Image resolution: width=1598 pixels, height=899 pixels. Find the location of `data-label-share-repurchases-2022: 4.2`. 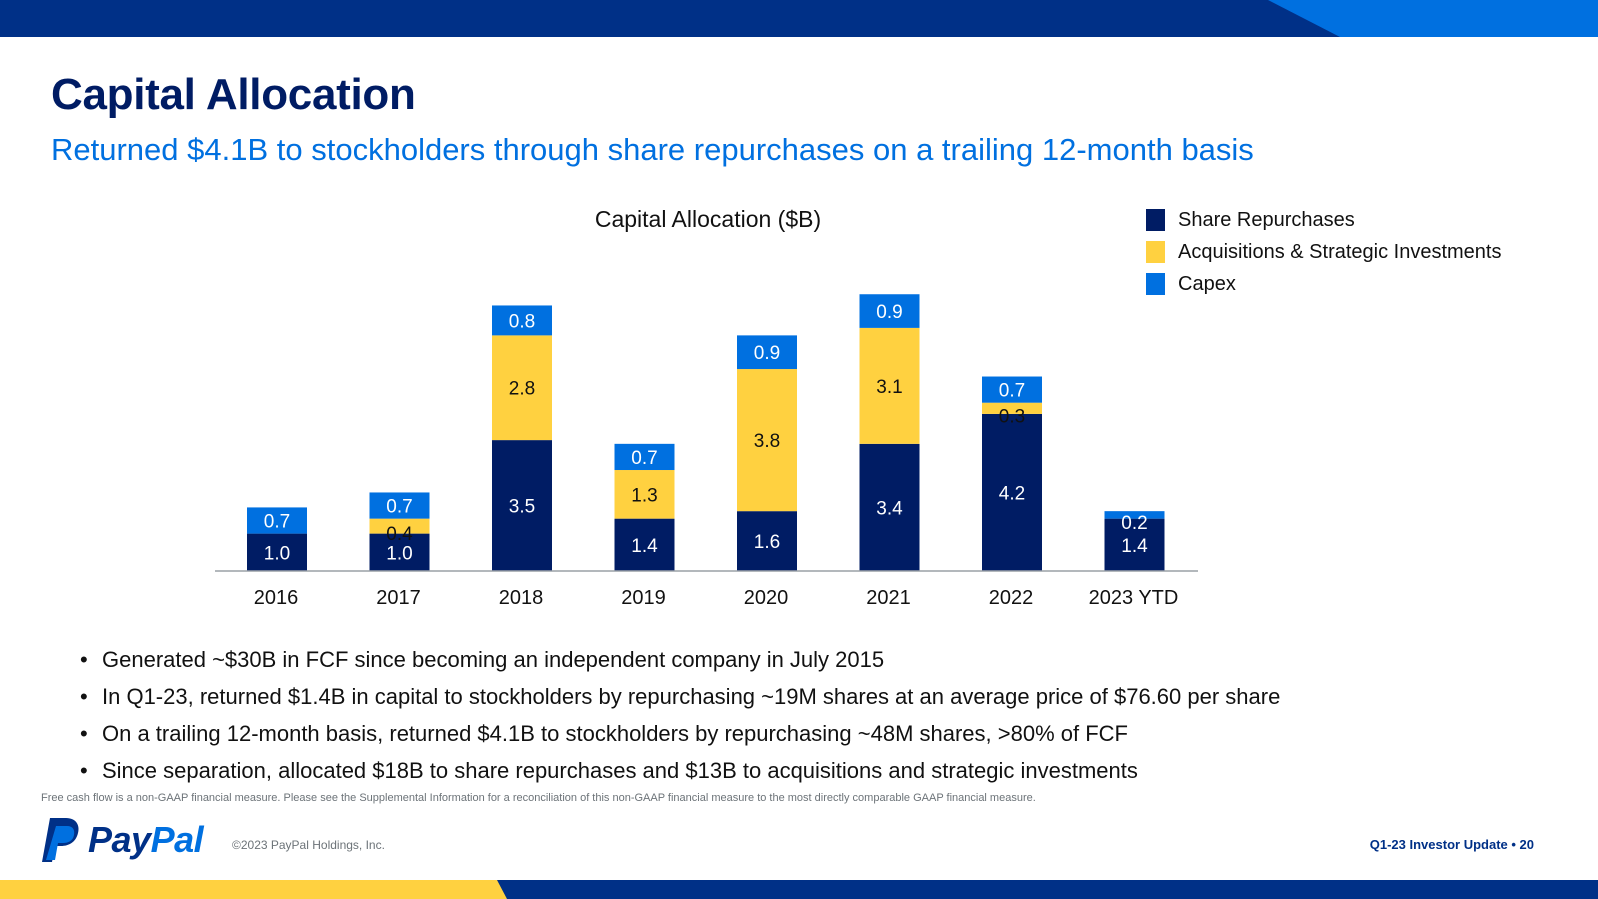

data-label-share-repurchases-2022: 4.2 is located at coordinates (1012, 493).